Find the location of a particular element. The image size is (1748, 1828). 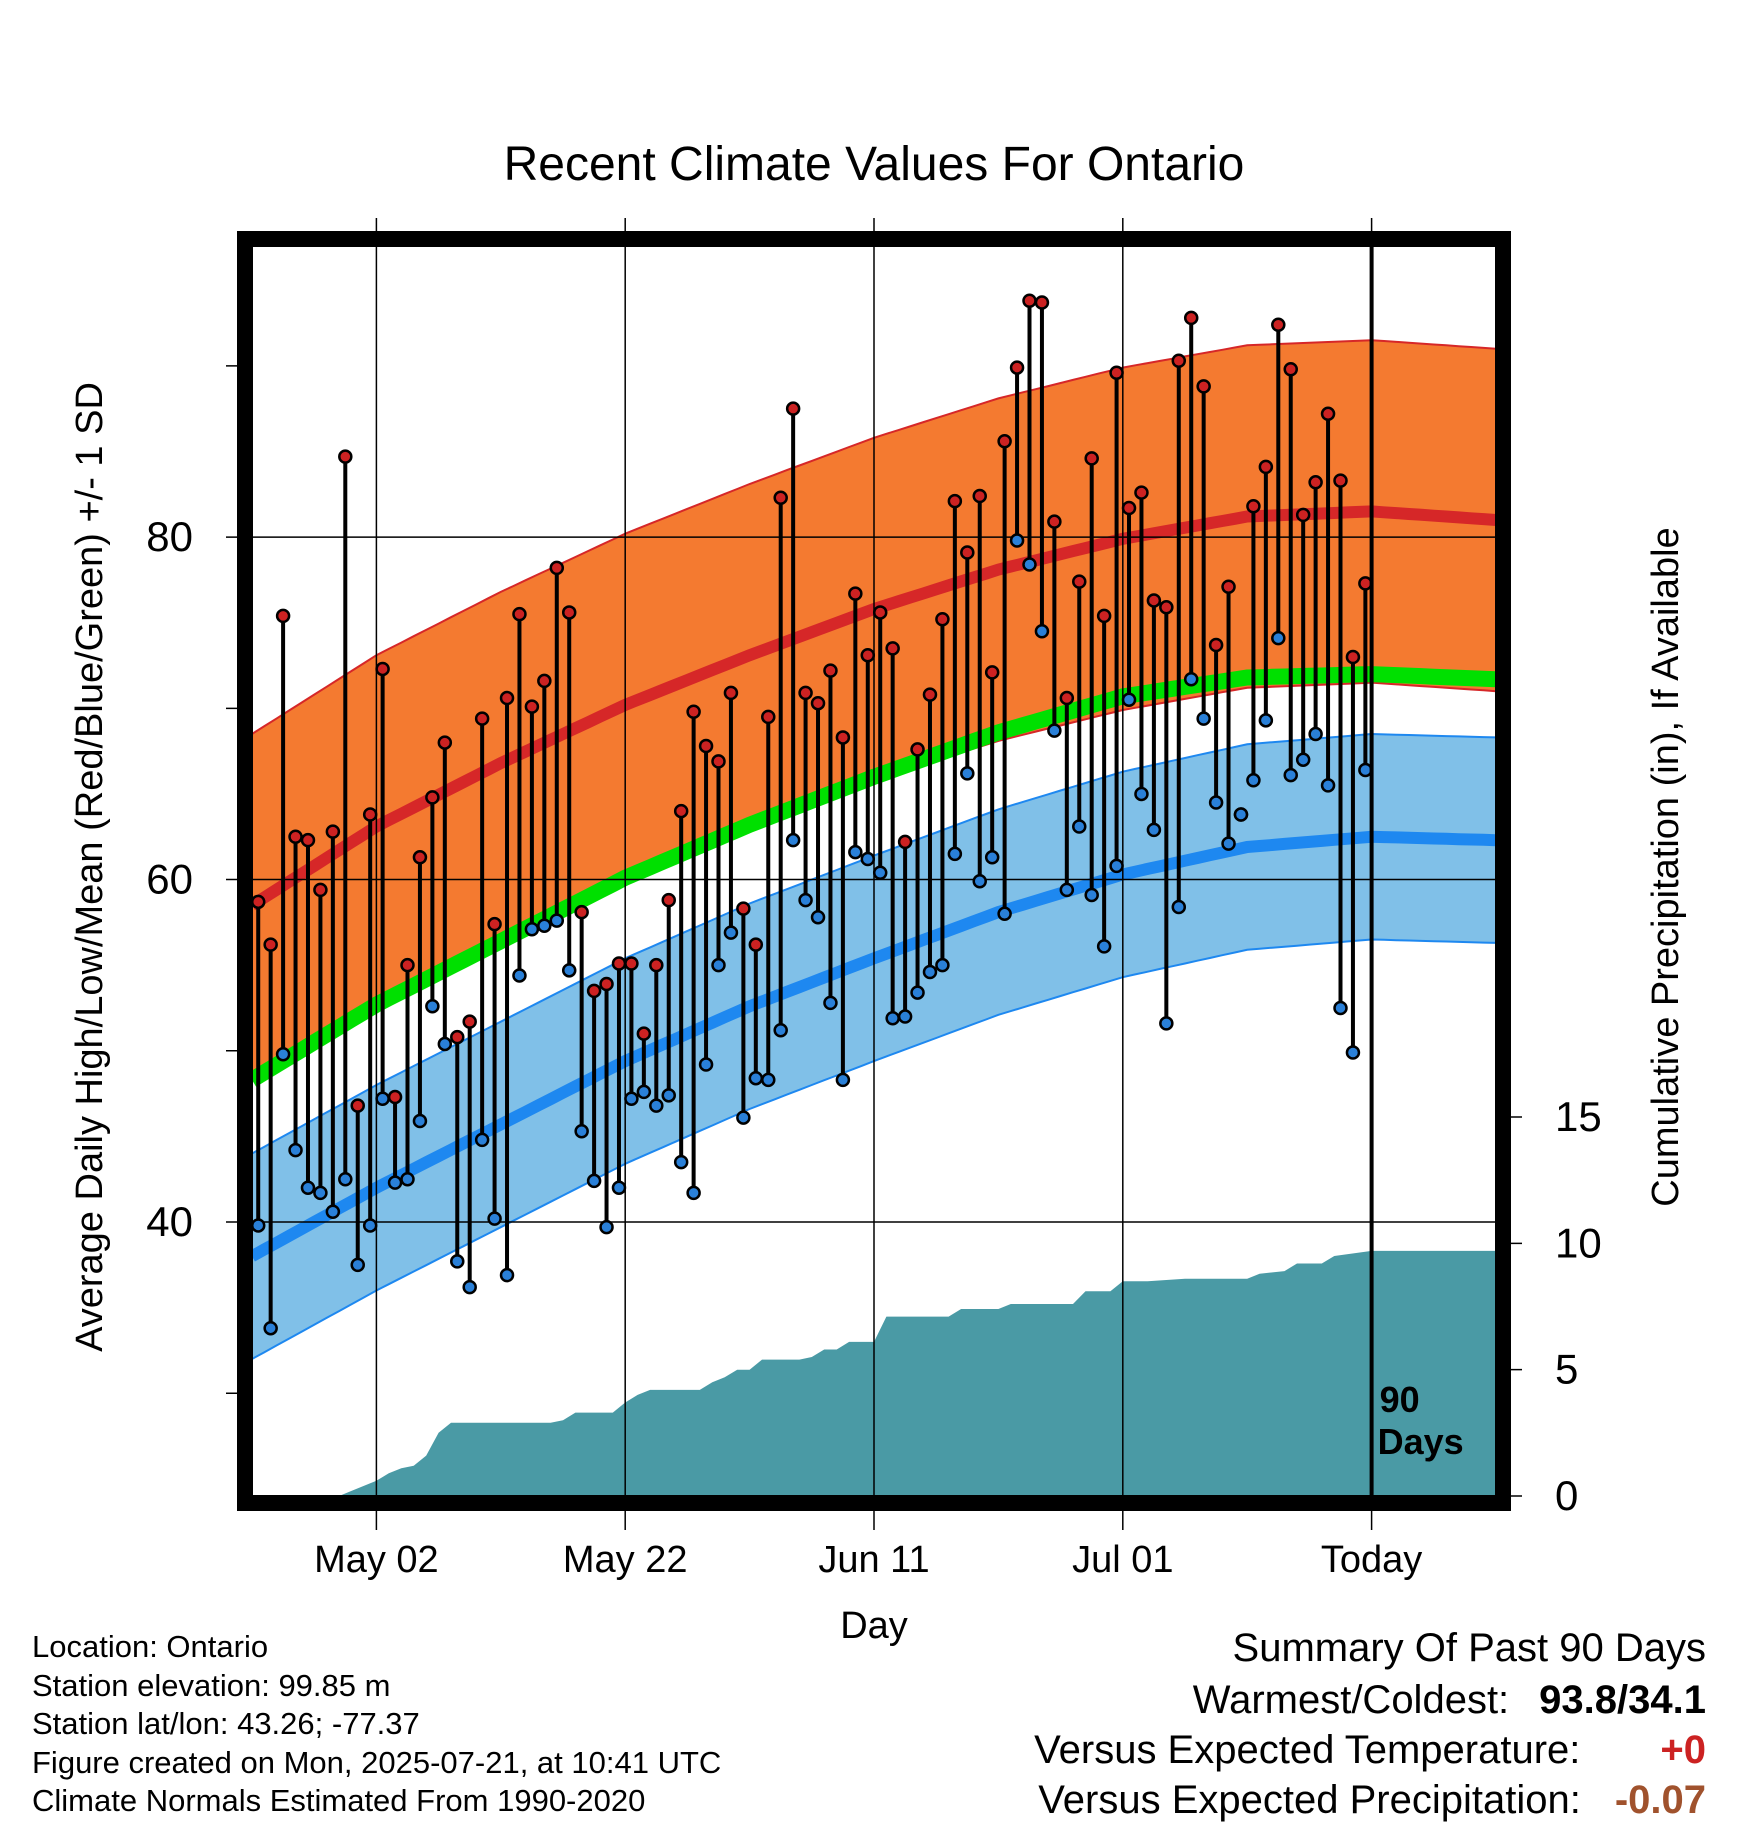

x-tick-label: May 22 is located at coordinates (625, 1560).